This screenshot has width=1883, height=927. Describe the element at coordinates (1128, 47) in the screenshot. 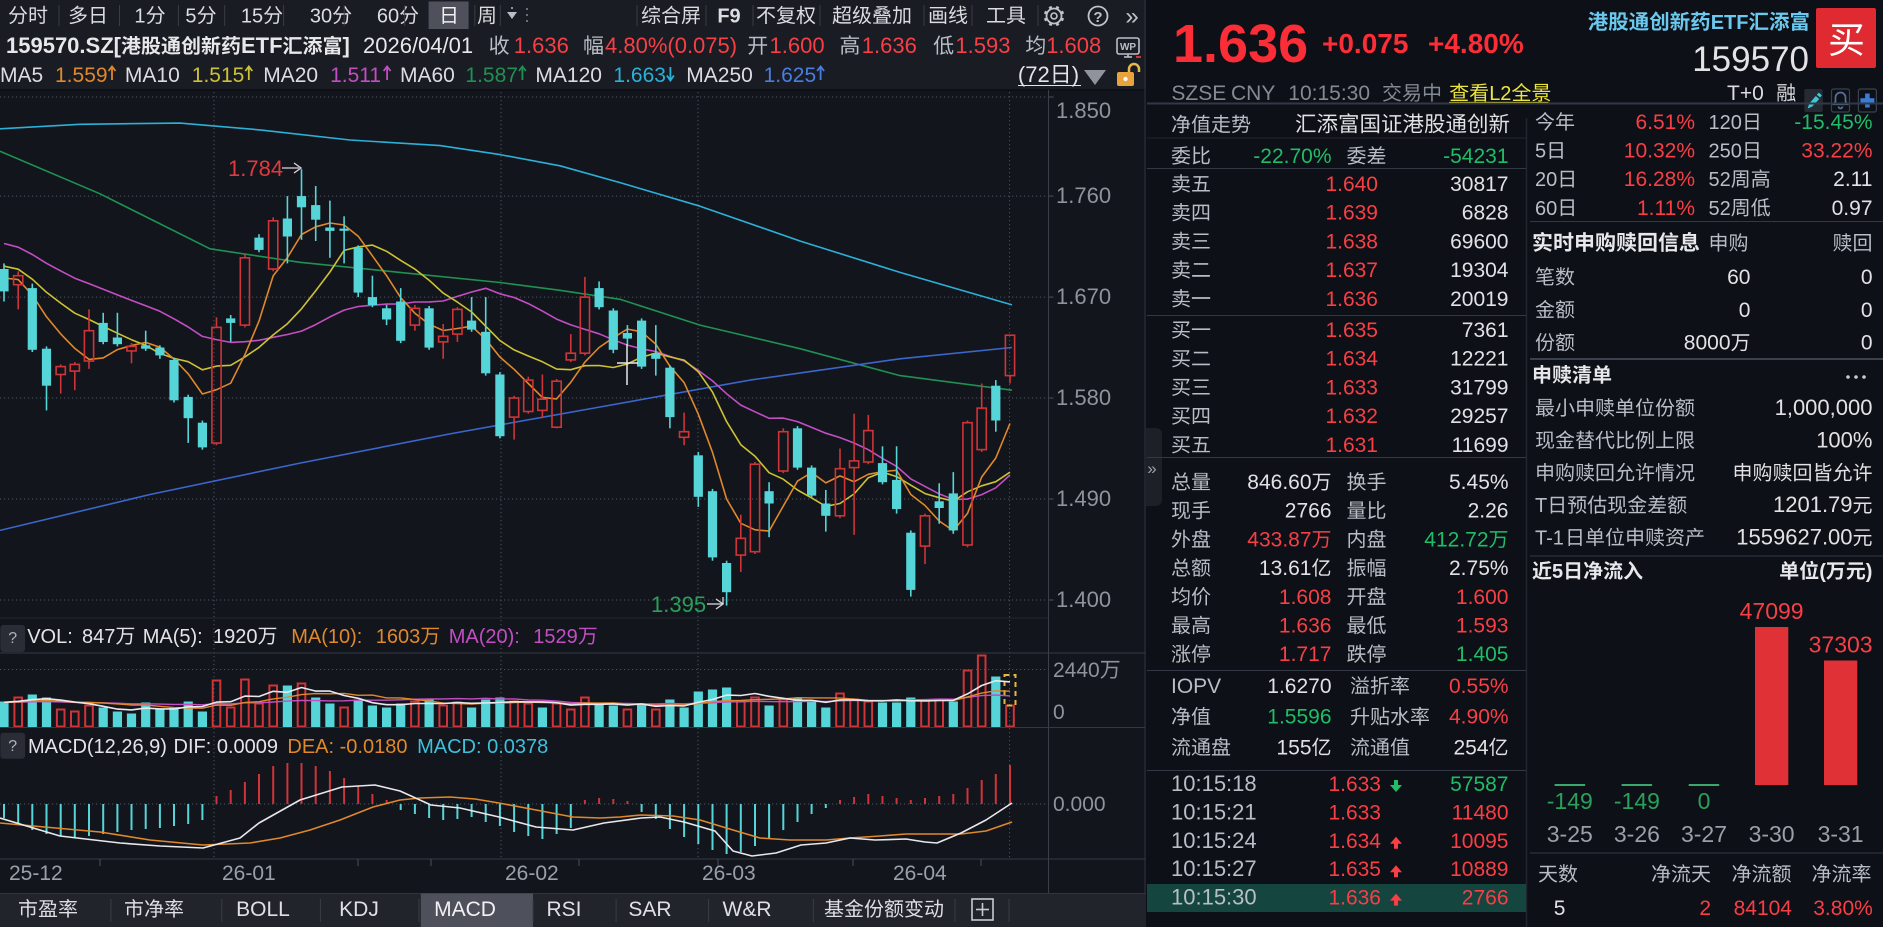

I see `svg-text: WP` at that location.